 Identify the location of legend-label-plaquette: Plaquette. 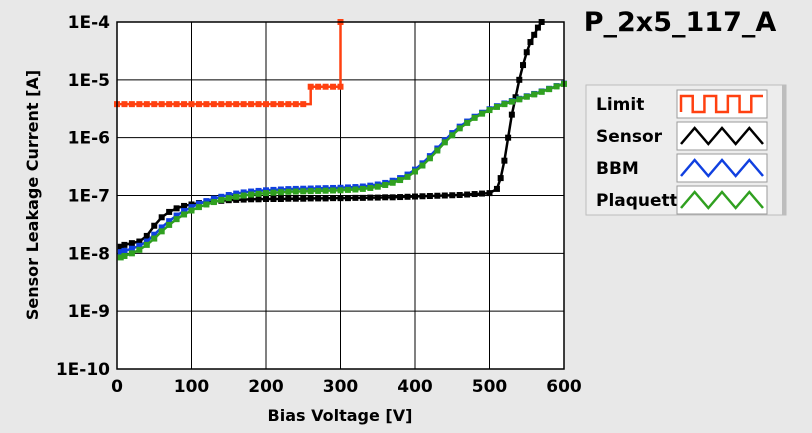
(642, 201).